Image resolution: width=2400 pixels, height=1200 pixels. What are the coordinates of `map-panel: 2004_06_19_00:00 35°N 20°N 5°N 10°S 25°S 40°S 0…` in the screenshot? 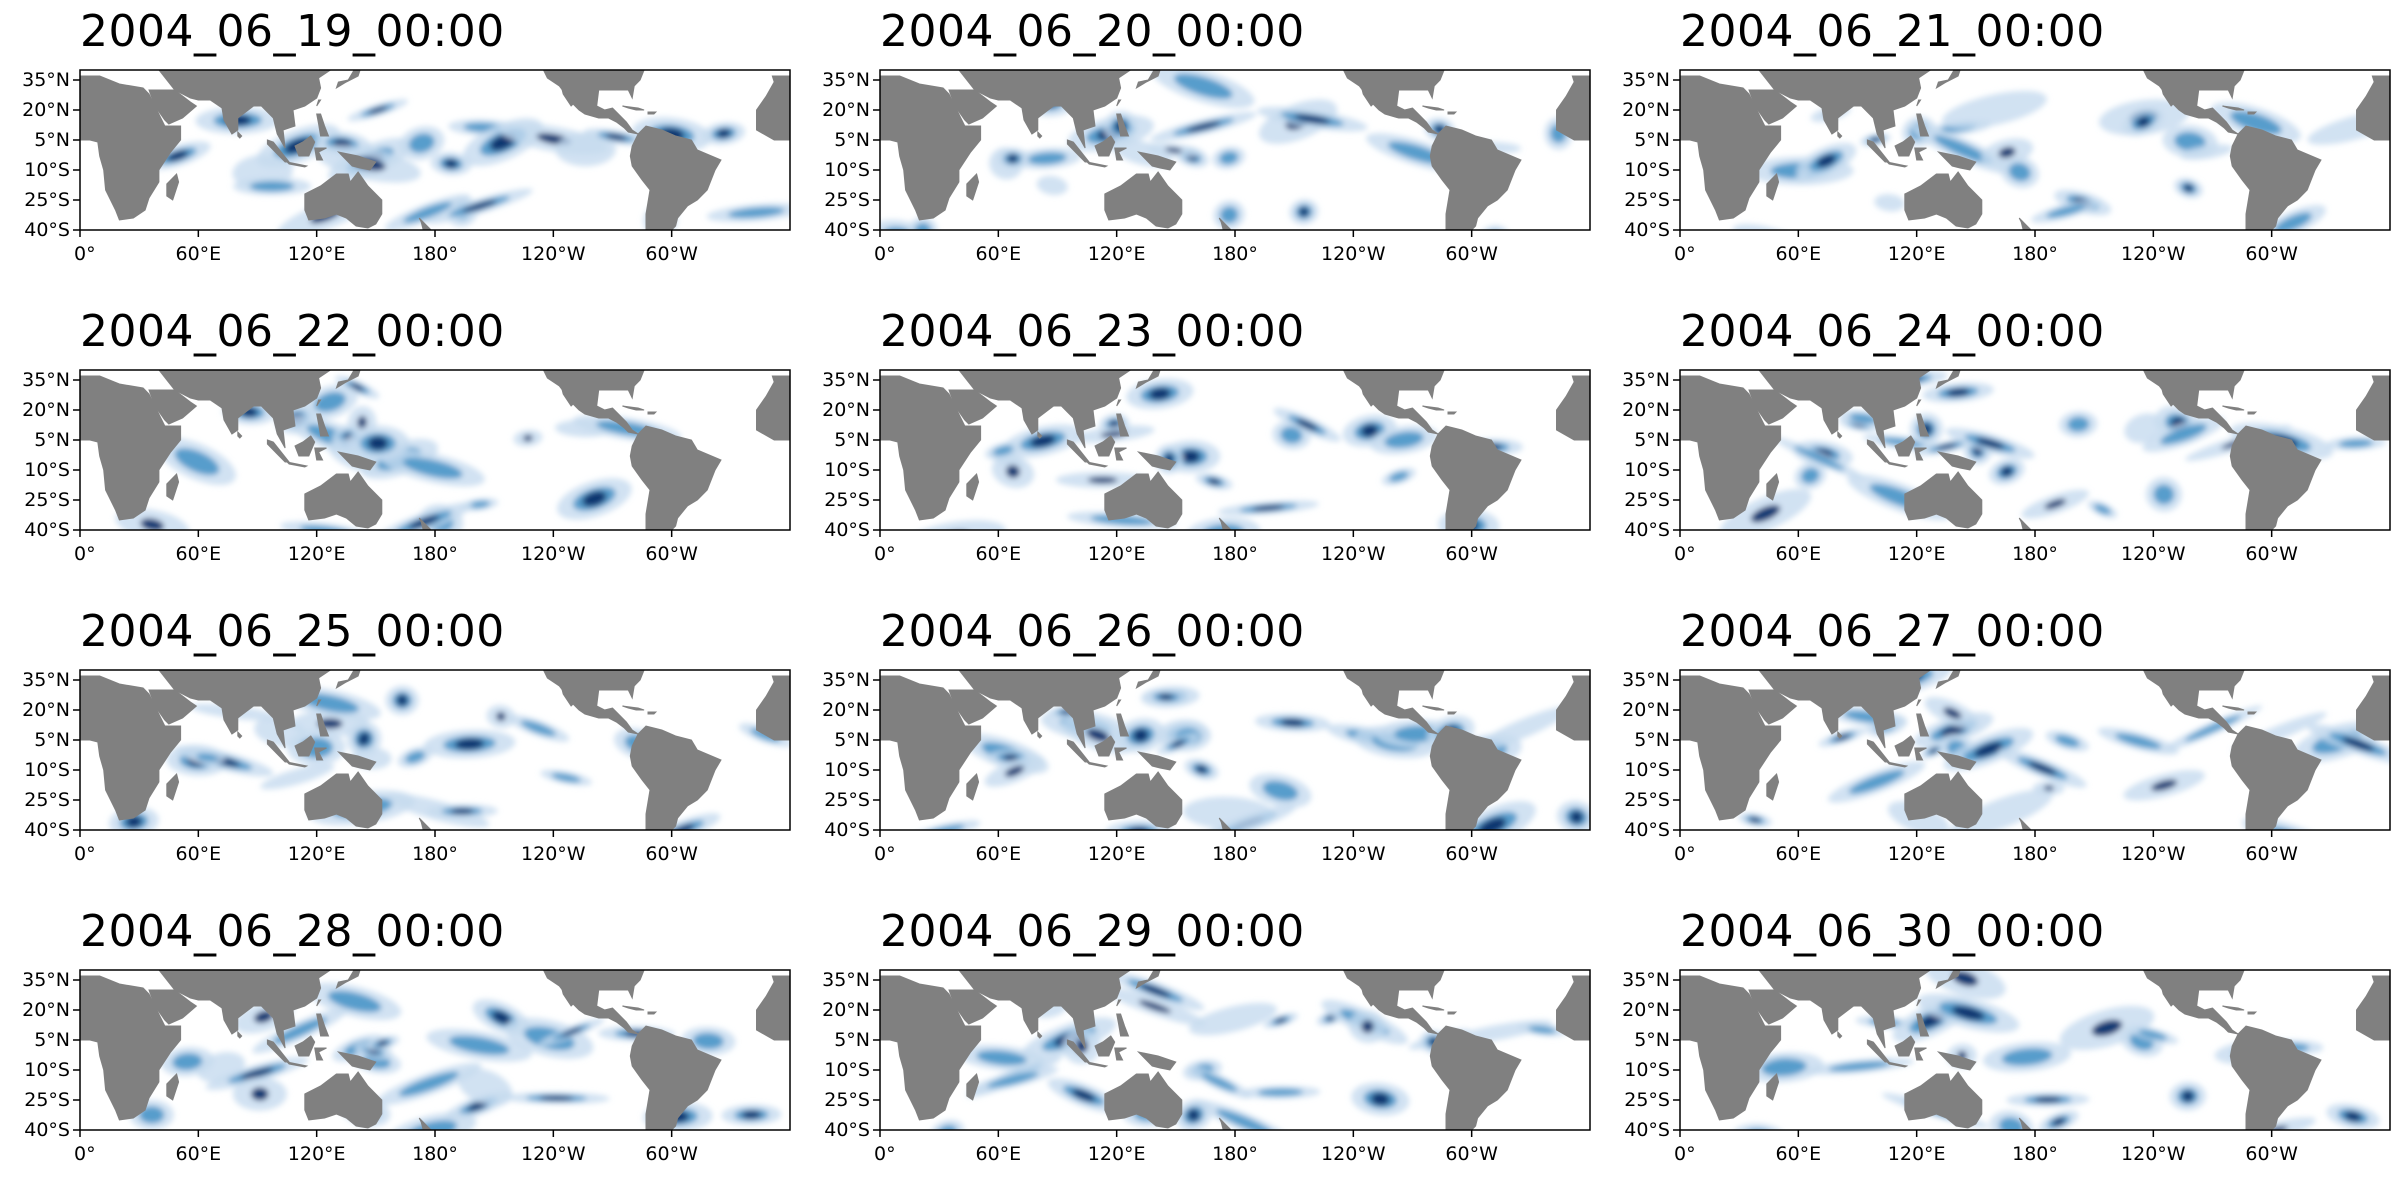 It's located at (400, 150).